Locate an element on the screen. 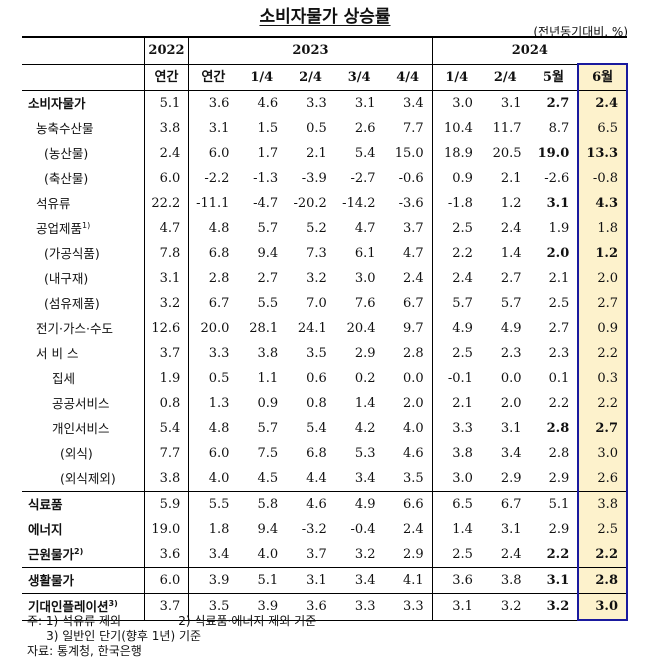 This screenshot has height=669, width=650. value-cell: 1.5 is located at coordinates (268, 128).